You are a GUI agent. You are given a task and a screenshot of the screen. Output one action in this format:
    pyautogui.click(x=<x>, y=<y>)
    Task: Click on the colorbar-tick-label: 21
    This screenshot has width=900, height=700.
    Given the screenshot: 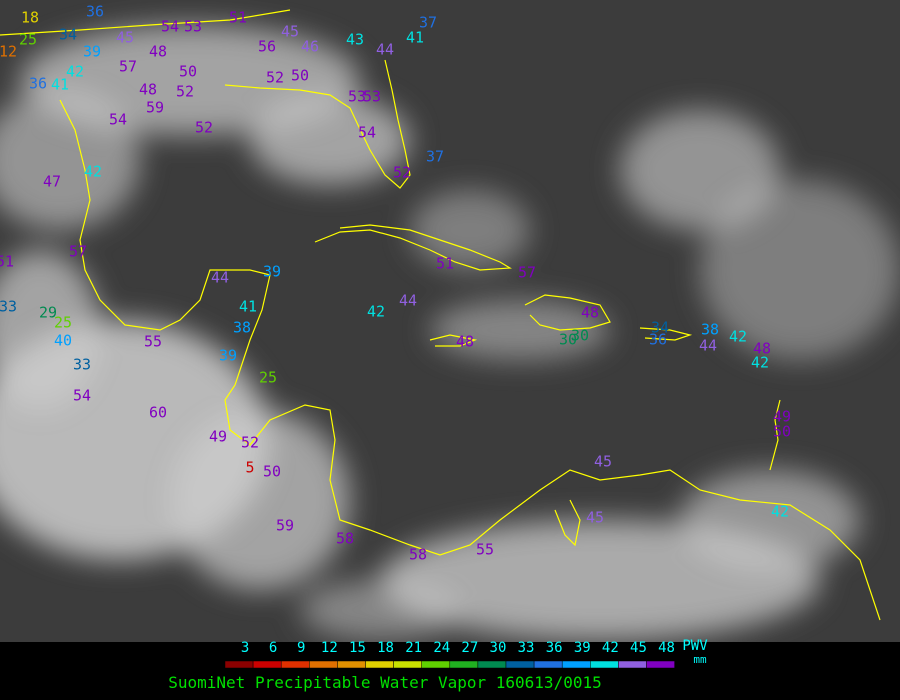 What is the action you would take?
    pyautogui.click(x=413, y=648)
    